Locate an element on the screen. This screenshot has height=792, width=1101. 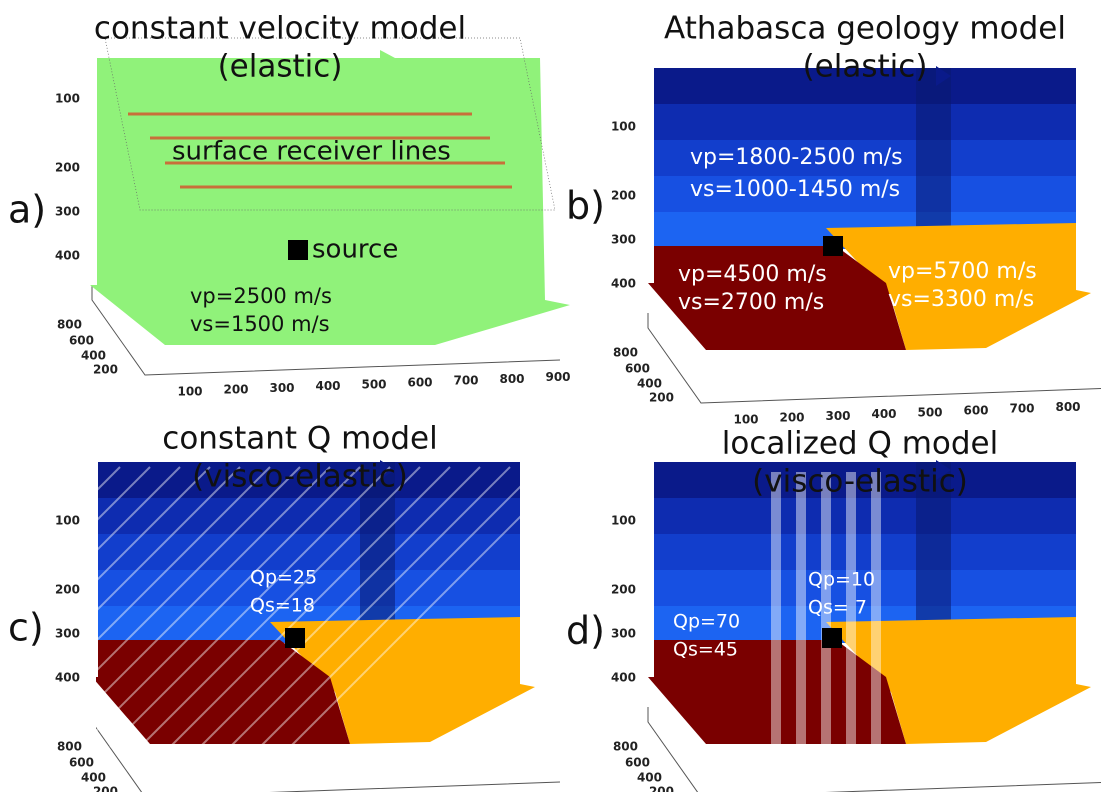
title: localized Q model is located at coordinates (860, 444).